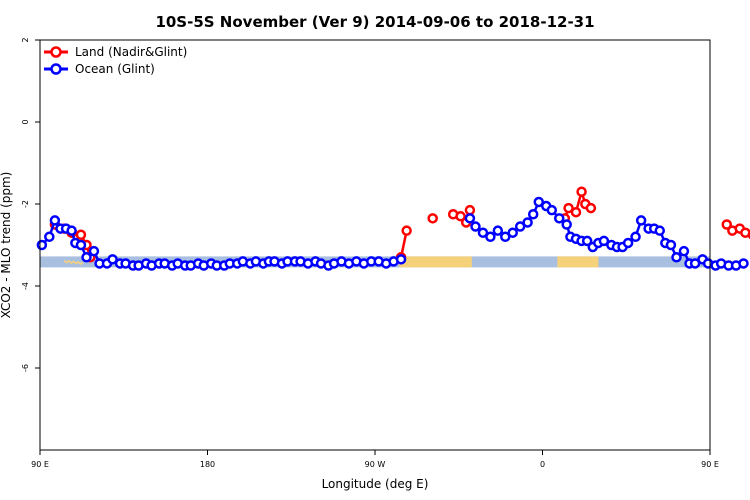 The image size is (750, 500). Describe the element at coordinates (131, 52) in the screenshot. I see `legend-label-land: Land (Nadir&Glint)` at that location.